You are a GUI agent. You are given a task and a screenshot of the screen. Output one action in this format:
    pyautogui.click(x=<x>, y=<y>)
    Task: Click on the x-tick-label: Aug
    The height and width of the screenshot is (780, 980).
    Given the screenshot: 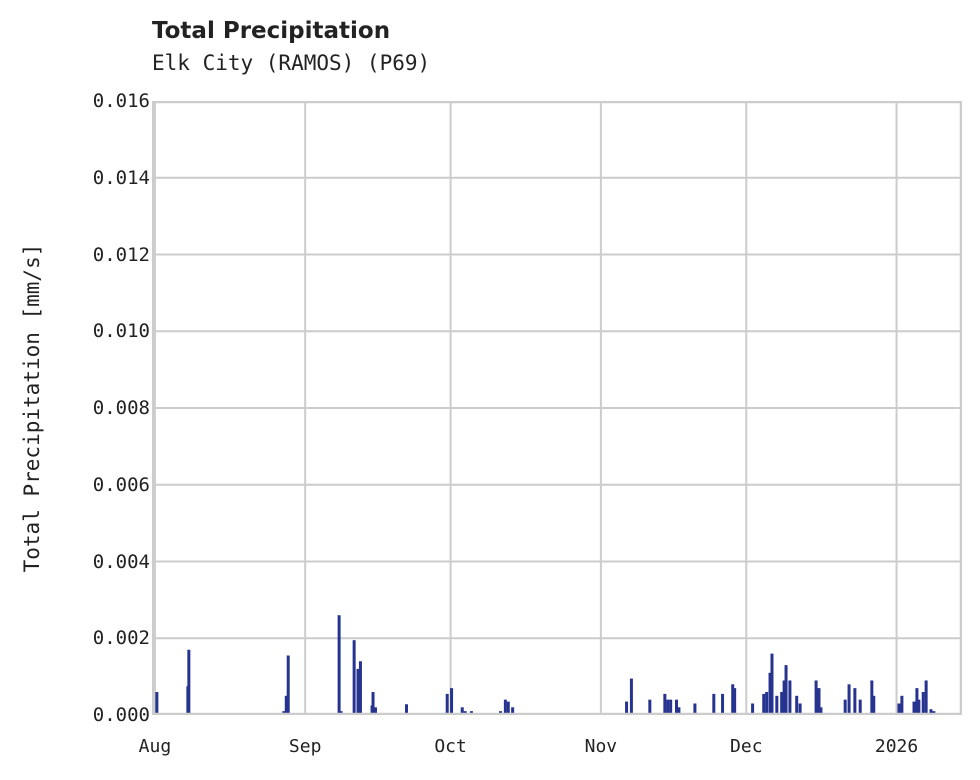 What is the action you would take?
    pyautogui.click(x=155, y=746)
    